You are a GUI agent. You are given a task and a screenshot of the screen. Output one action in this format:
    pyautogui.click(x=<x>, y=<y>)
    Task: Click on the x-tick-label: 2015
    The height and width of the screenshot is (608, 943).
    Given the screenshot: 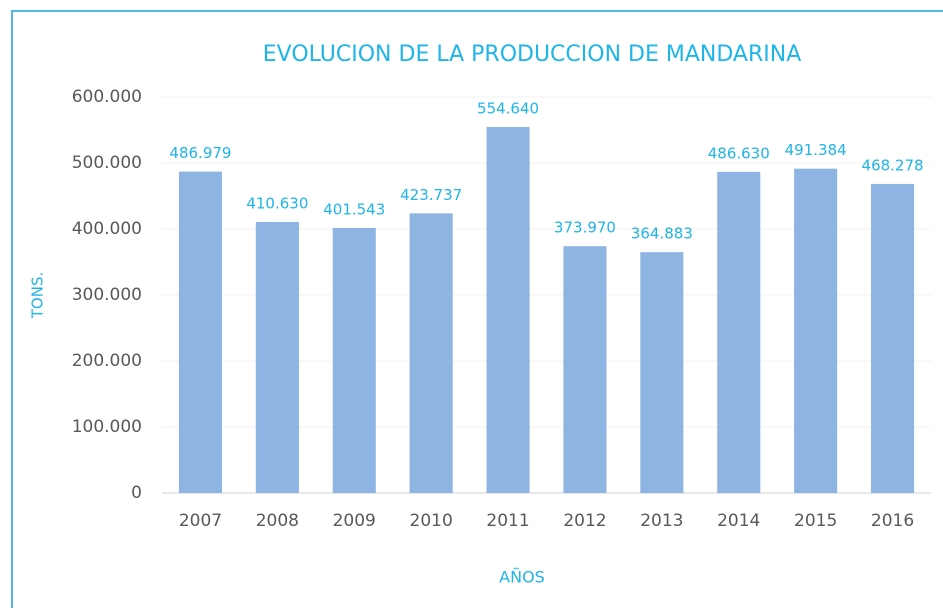 What is the action you would take?
    pyautogui.click(x=815, y=521)
    